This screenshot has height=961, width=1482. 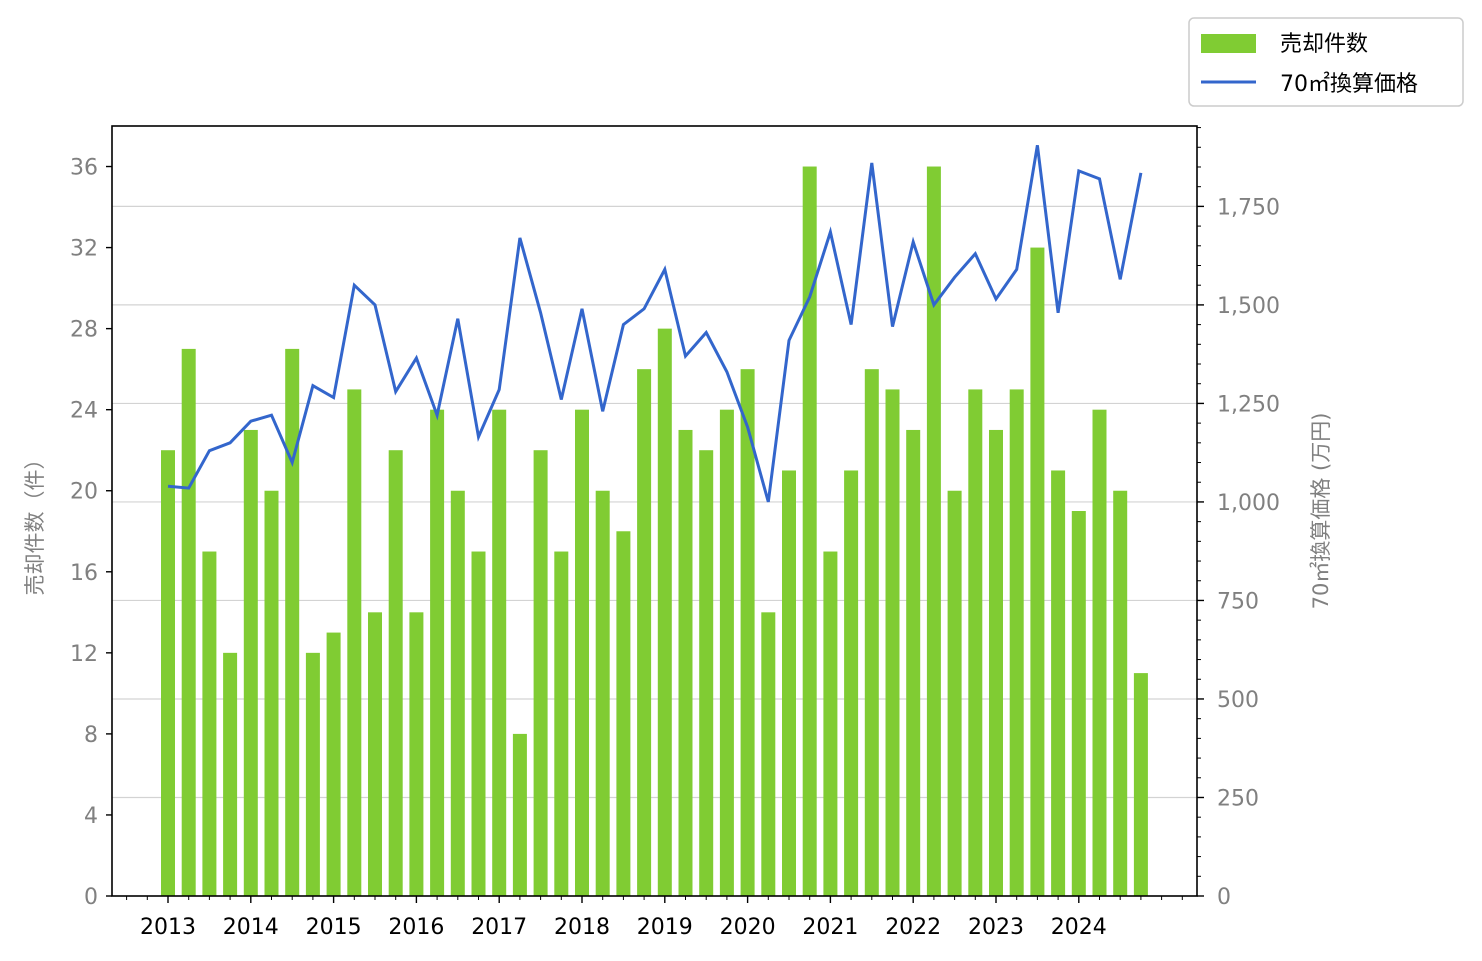 I want to click on left-tick-label: 8, so click(x=91, y=735).